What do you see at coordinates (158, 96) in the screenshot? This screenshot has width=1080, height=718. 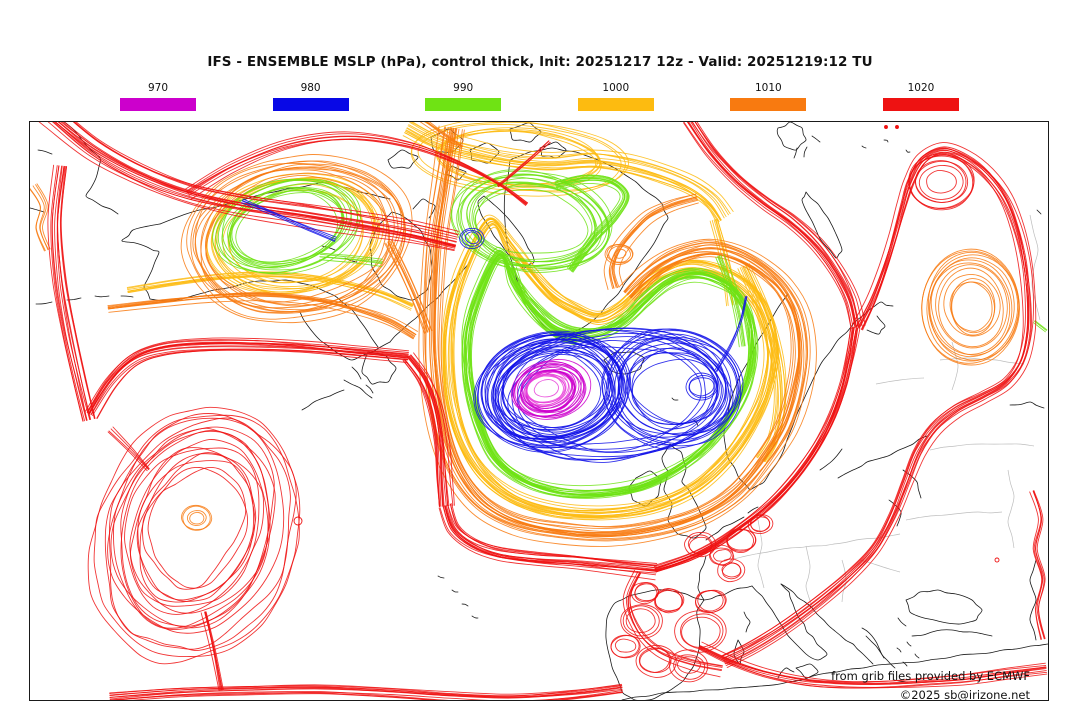 I see `legend-item-970: 970` at bounding box center [158, 96].